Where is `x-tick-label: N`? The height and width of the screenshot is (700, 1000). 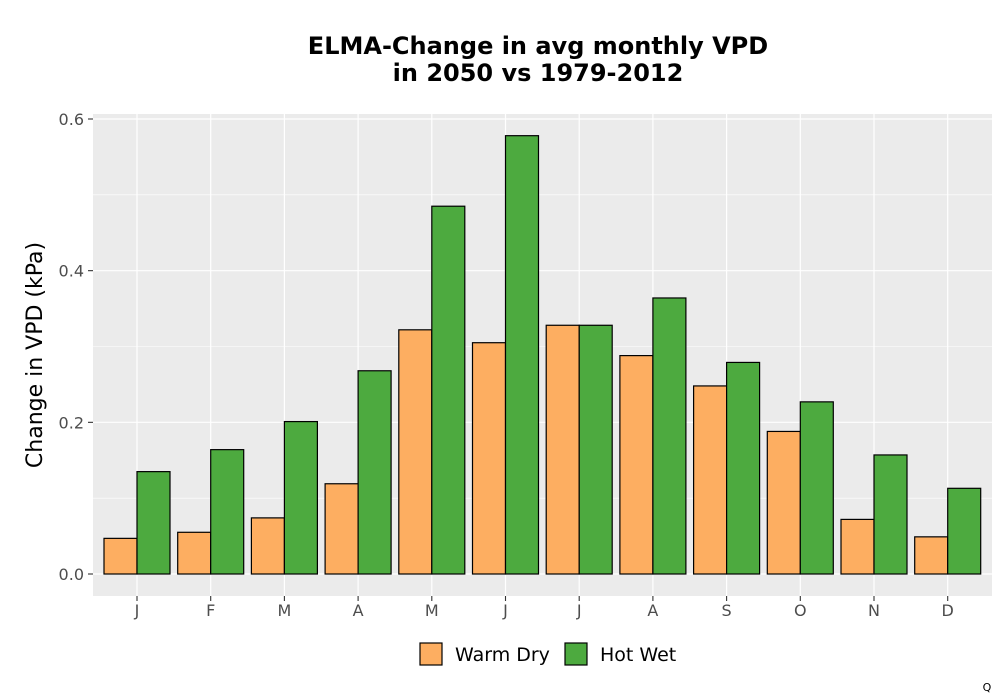 x-tick-label: N is located at coordinates (874, 610).